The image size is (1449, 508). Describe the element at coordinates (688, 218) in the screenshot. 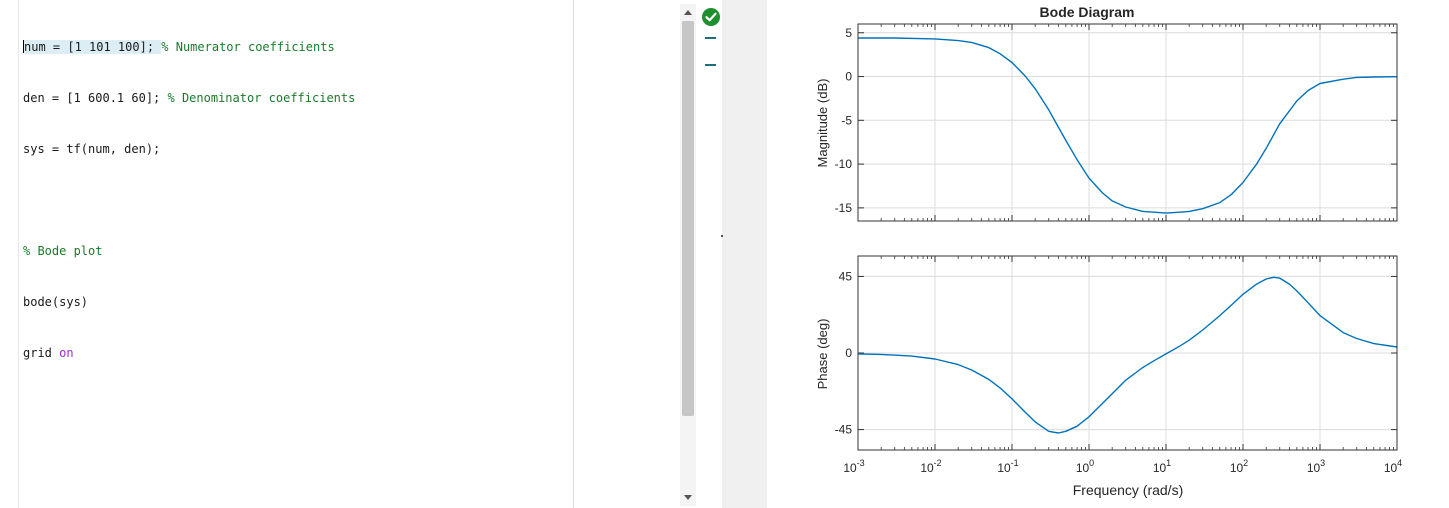

I see `scrollbar-thumb` at that location.